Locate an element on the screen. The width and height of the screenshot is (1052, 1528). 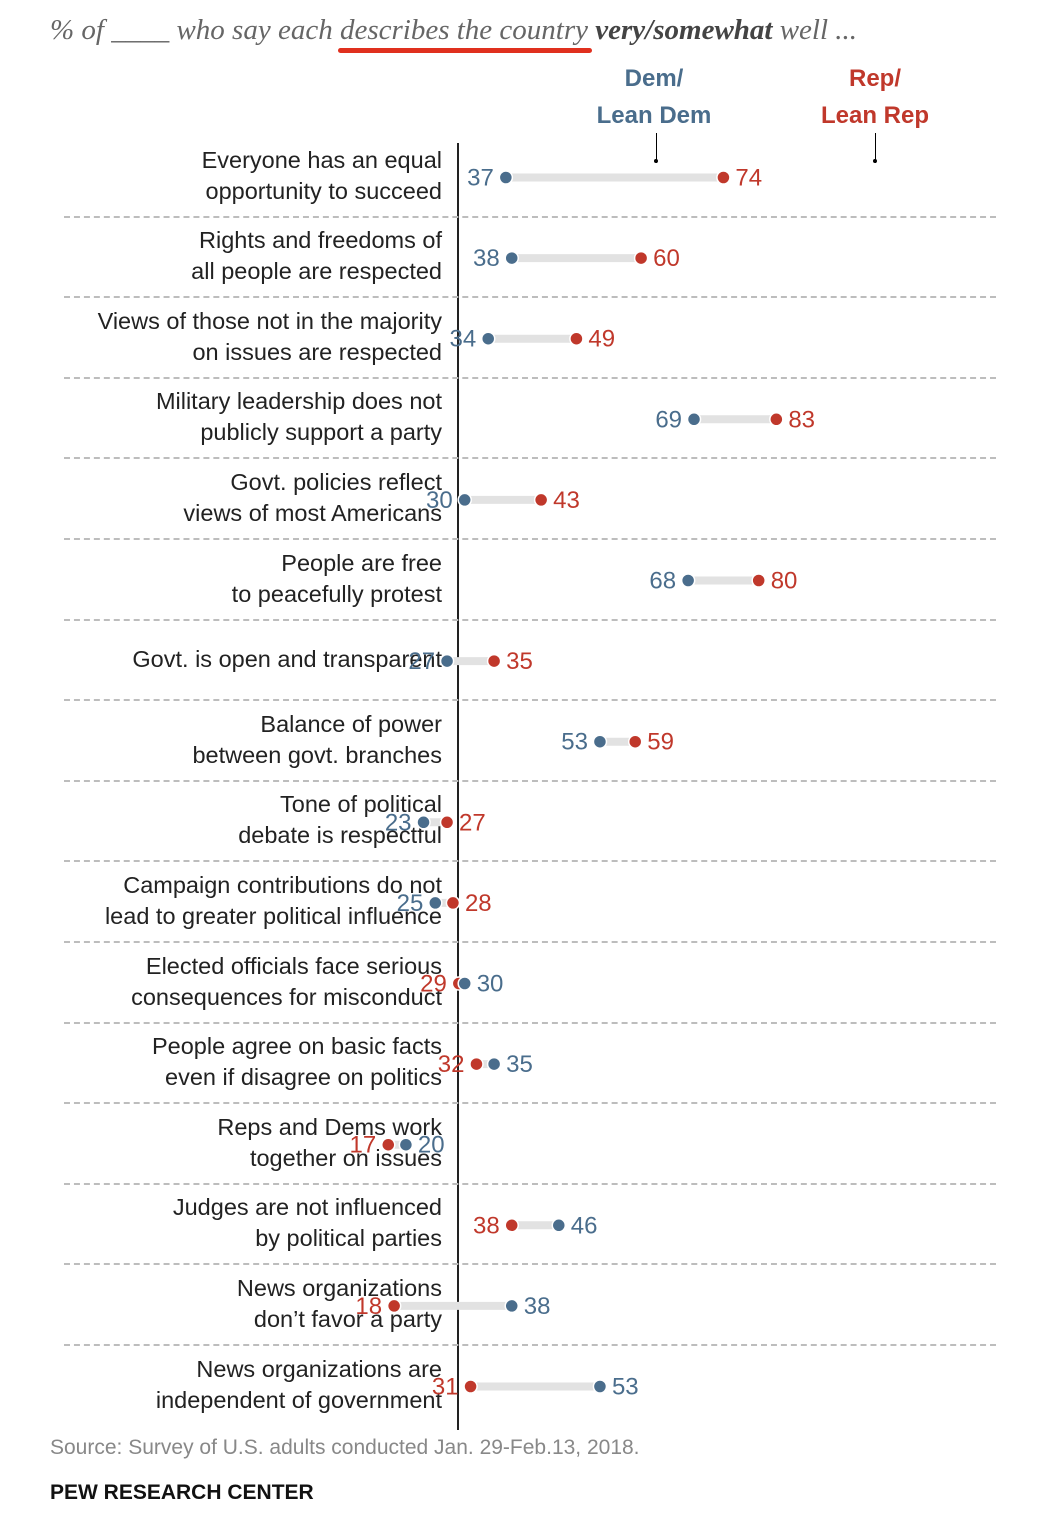
subtitle-highlight: describes the country is located at coordinates (464, 30).